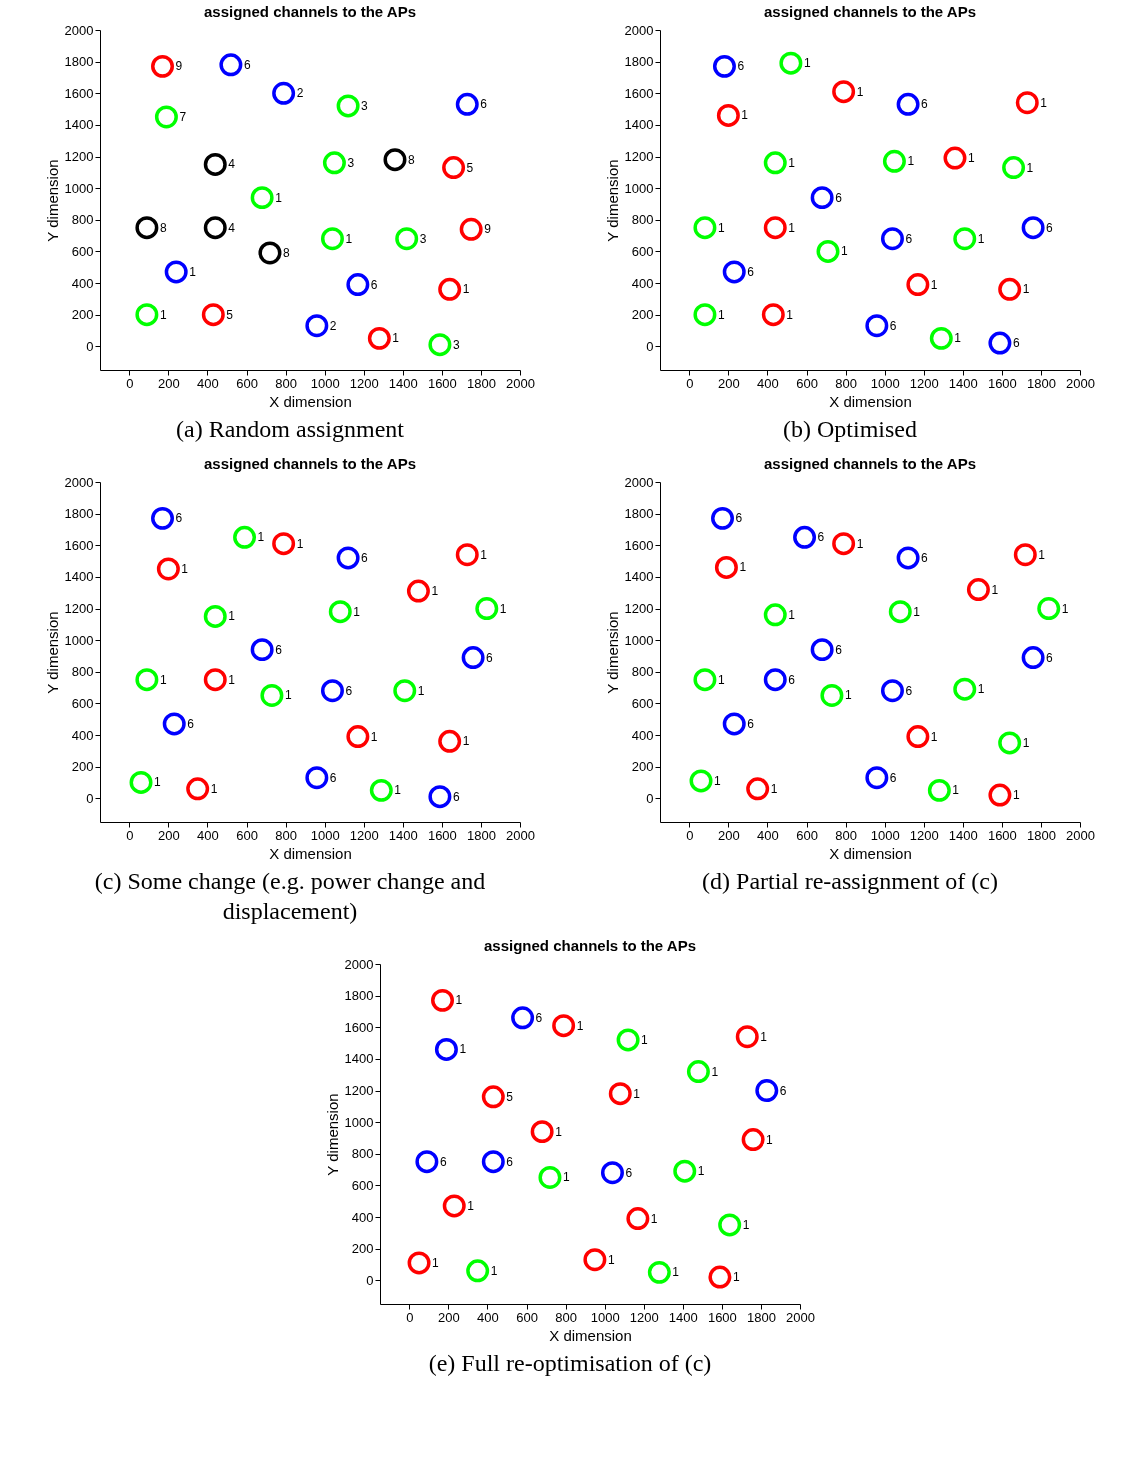  What do you see at coordinates (82, 672) in the screenshot?
I see `y-tick-label: 800` at bounding box center [82, 672].